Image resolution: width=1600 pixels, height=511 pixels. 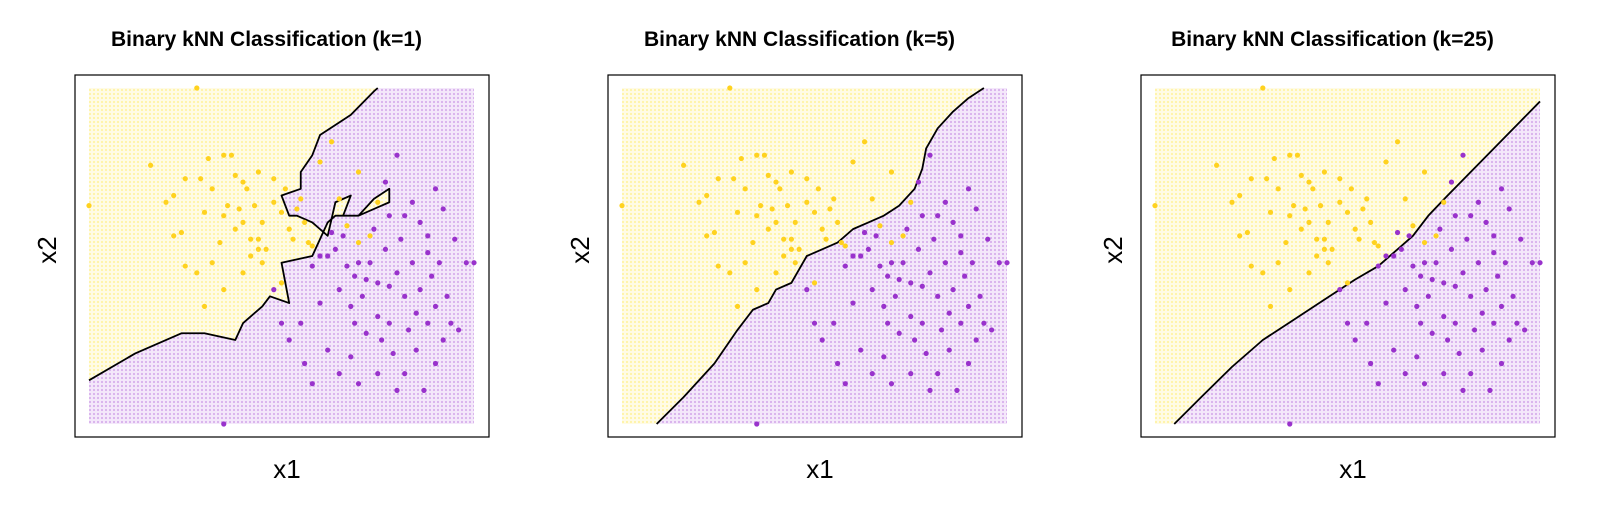 I want to click on decision-boundary, so click(x=239, y=234).